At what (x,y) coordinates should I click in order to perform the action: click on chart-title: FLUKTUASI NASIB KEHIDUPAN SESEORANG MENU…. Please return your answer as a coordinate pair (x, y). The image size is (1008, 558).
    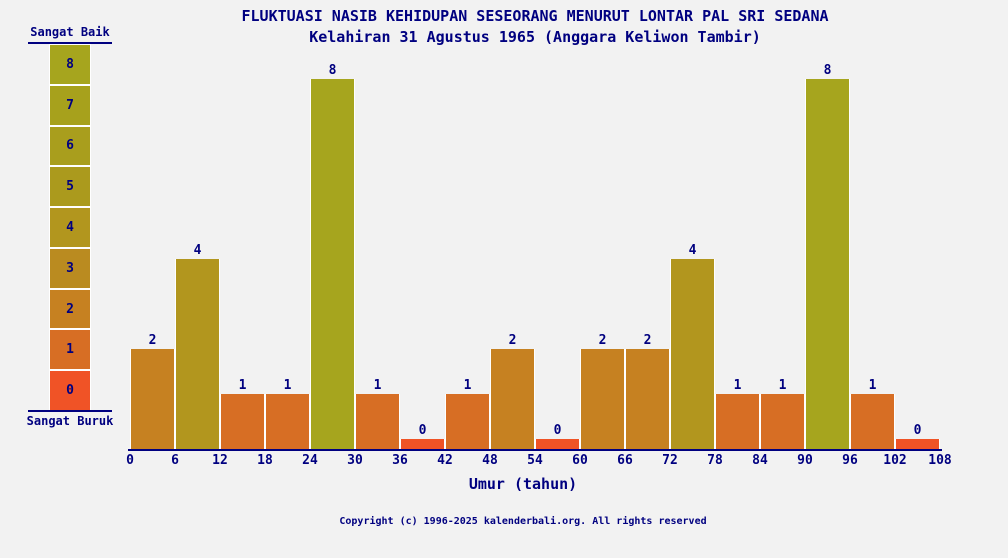
    Looking at the image, I should click on (535, 16).